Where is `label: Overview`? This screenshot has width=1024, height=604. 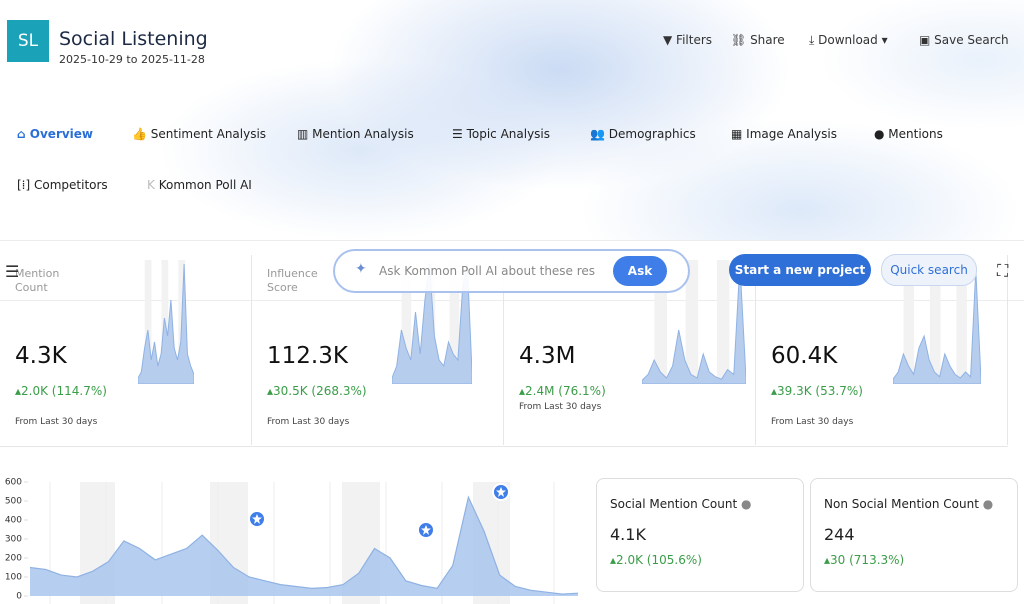 label: Overview is located at coordinates (61, 134).